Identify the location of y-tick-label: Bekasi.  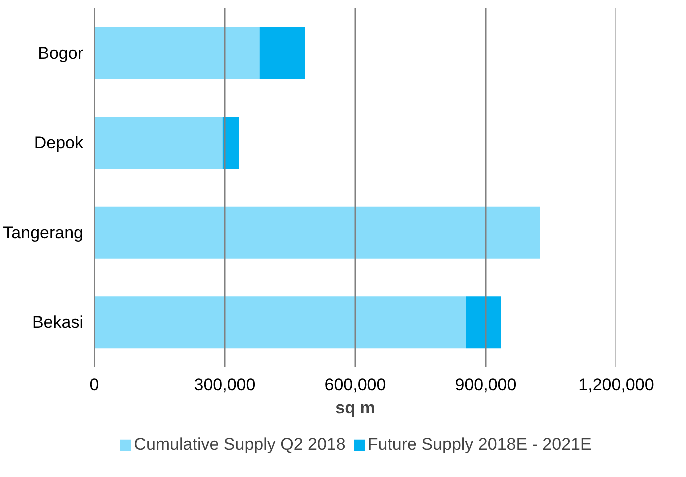
(58, 322).